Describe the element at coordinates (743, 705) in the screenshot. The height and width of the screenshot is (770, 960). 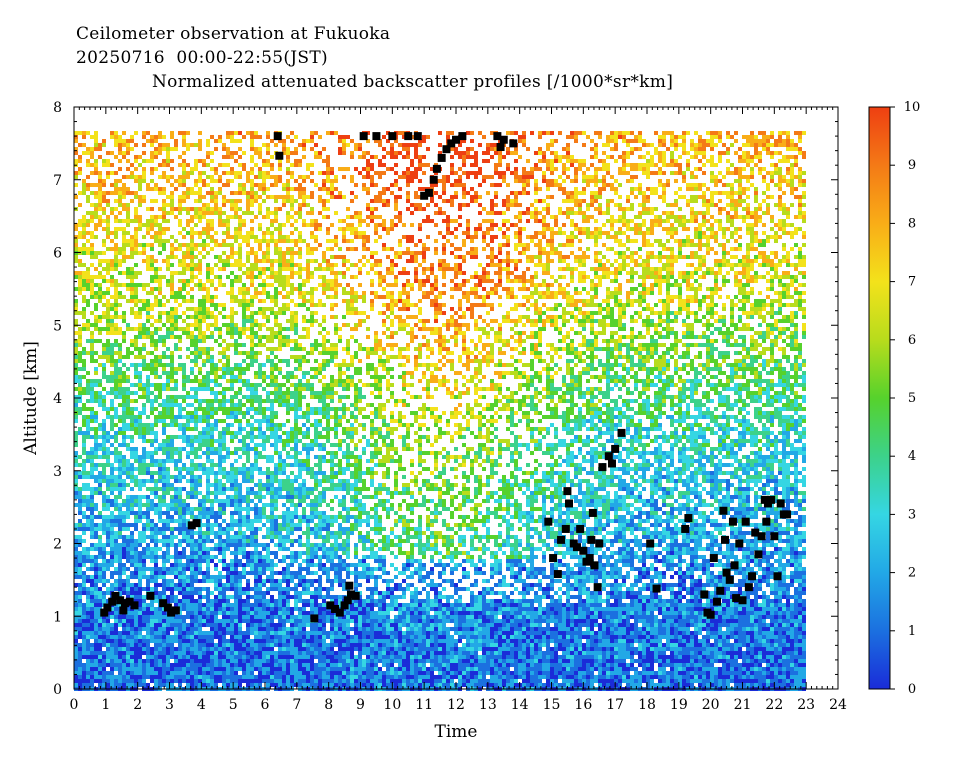
I see `x-tick-label: 21` at that location.